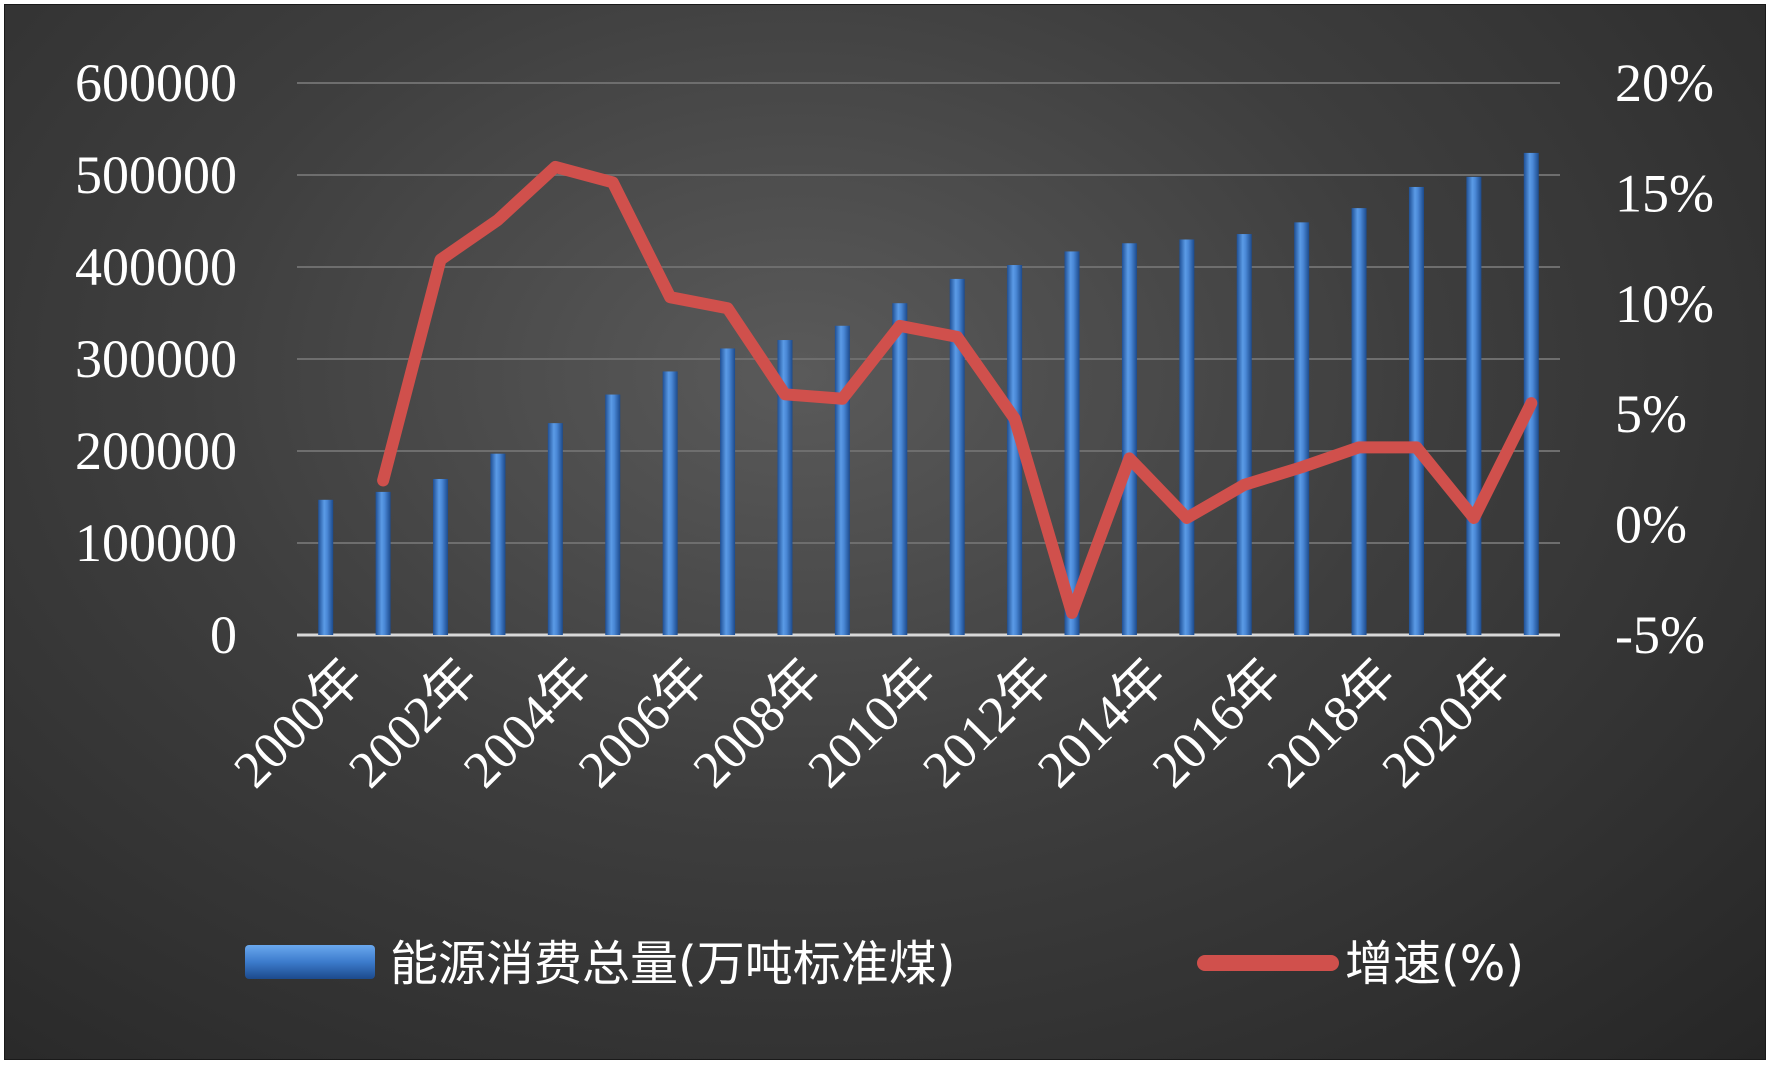 This screenshot has width=1772, height=1066. What do you see at coordinates (156, 175) in the screenshot?
I see `left-axis-tick-label: 500000` at bounding box center [156, 175].